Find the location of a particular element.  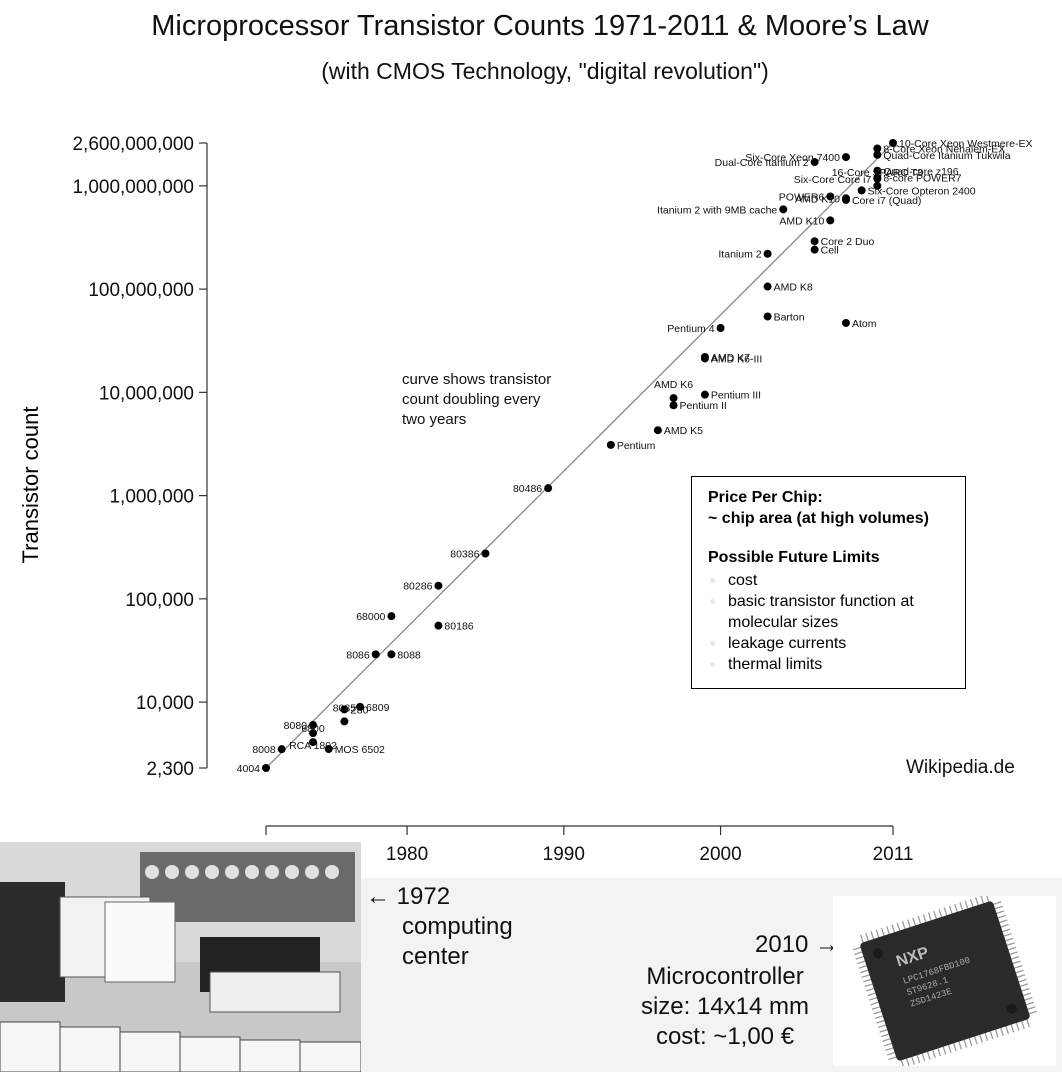

point-label: 4004 is located at coordinates (249, 769).